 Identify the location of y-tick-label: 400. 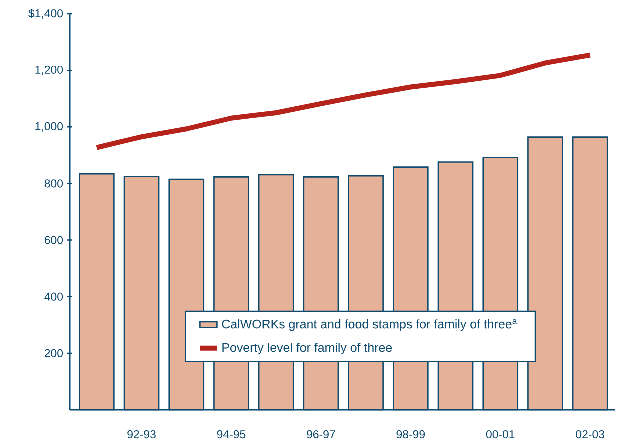
(54, 296).